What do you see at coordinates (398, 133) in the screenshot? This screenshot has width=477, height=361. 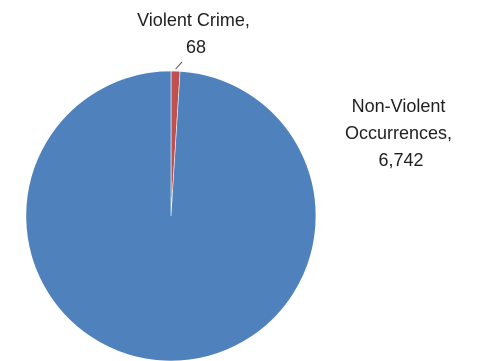 I see `non-violent-label-line-2: Occurrences,` at bounding box center [398, 133].